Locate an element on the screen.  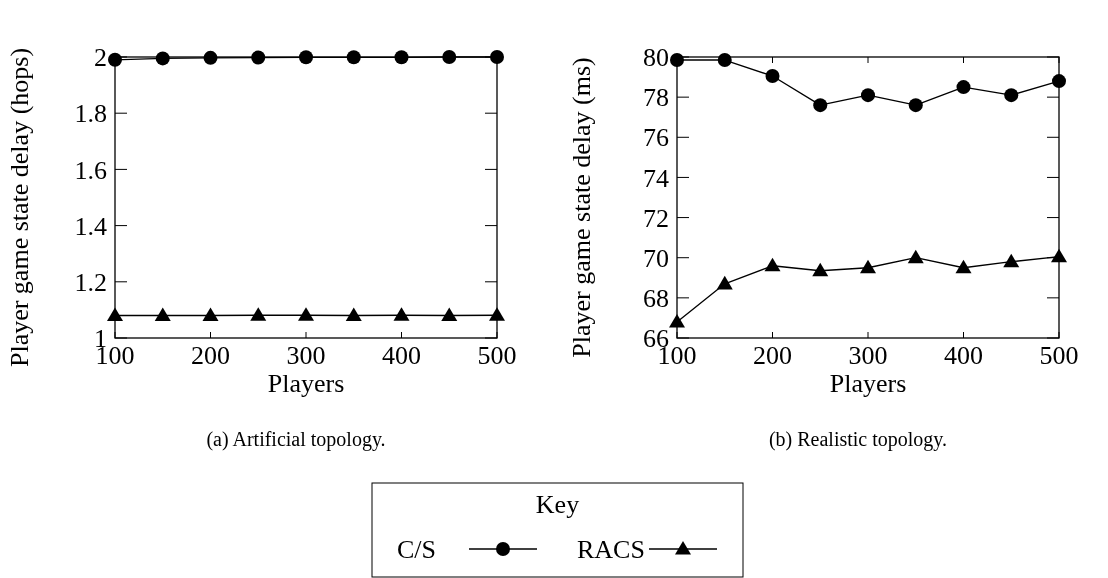
y-tick-label: 68 is located at coordinates (656, 298).